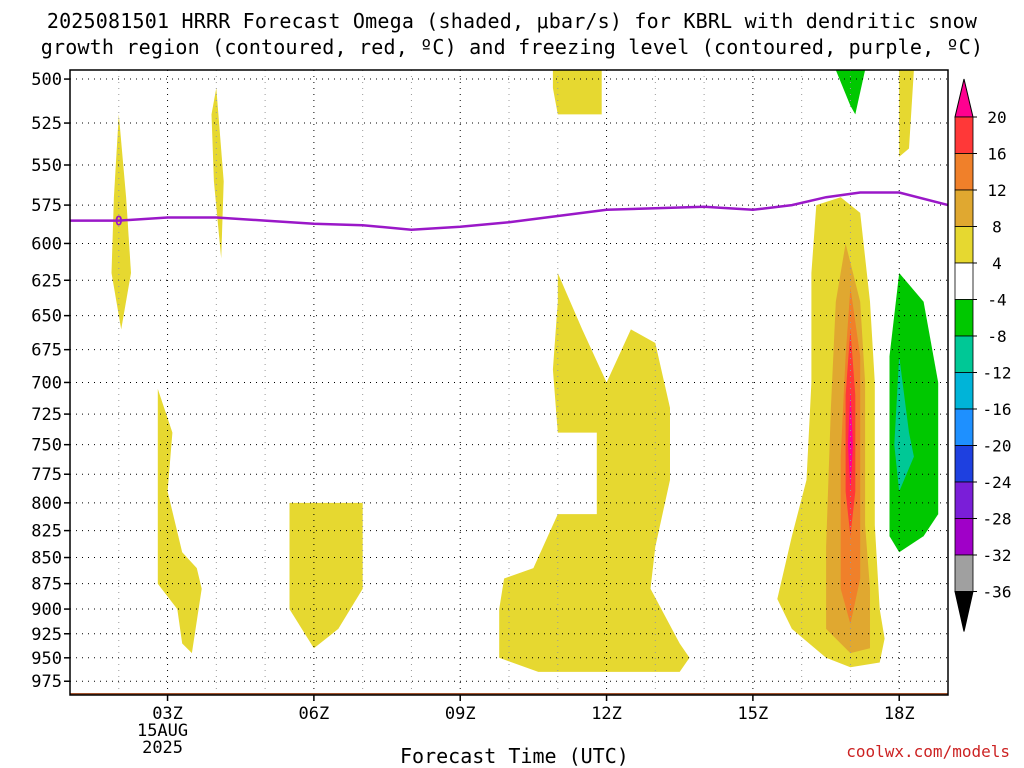  I want to click on y-tick-label-500: 500, so click(46, 80).